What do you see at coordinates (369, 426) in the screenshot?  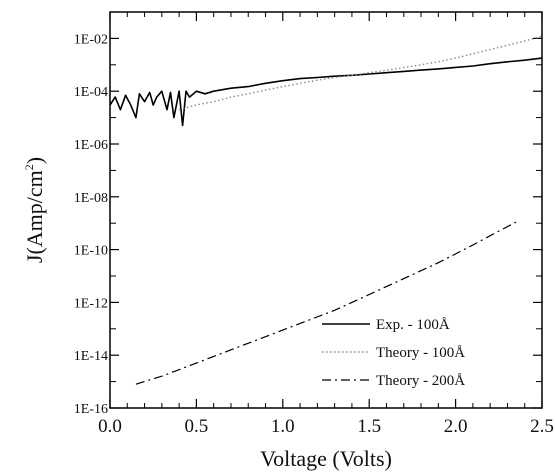 I see `x-tick-label-3: 1.5` at bounding box center [369, 426].